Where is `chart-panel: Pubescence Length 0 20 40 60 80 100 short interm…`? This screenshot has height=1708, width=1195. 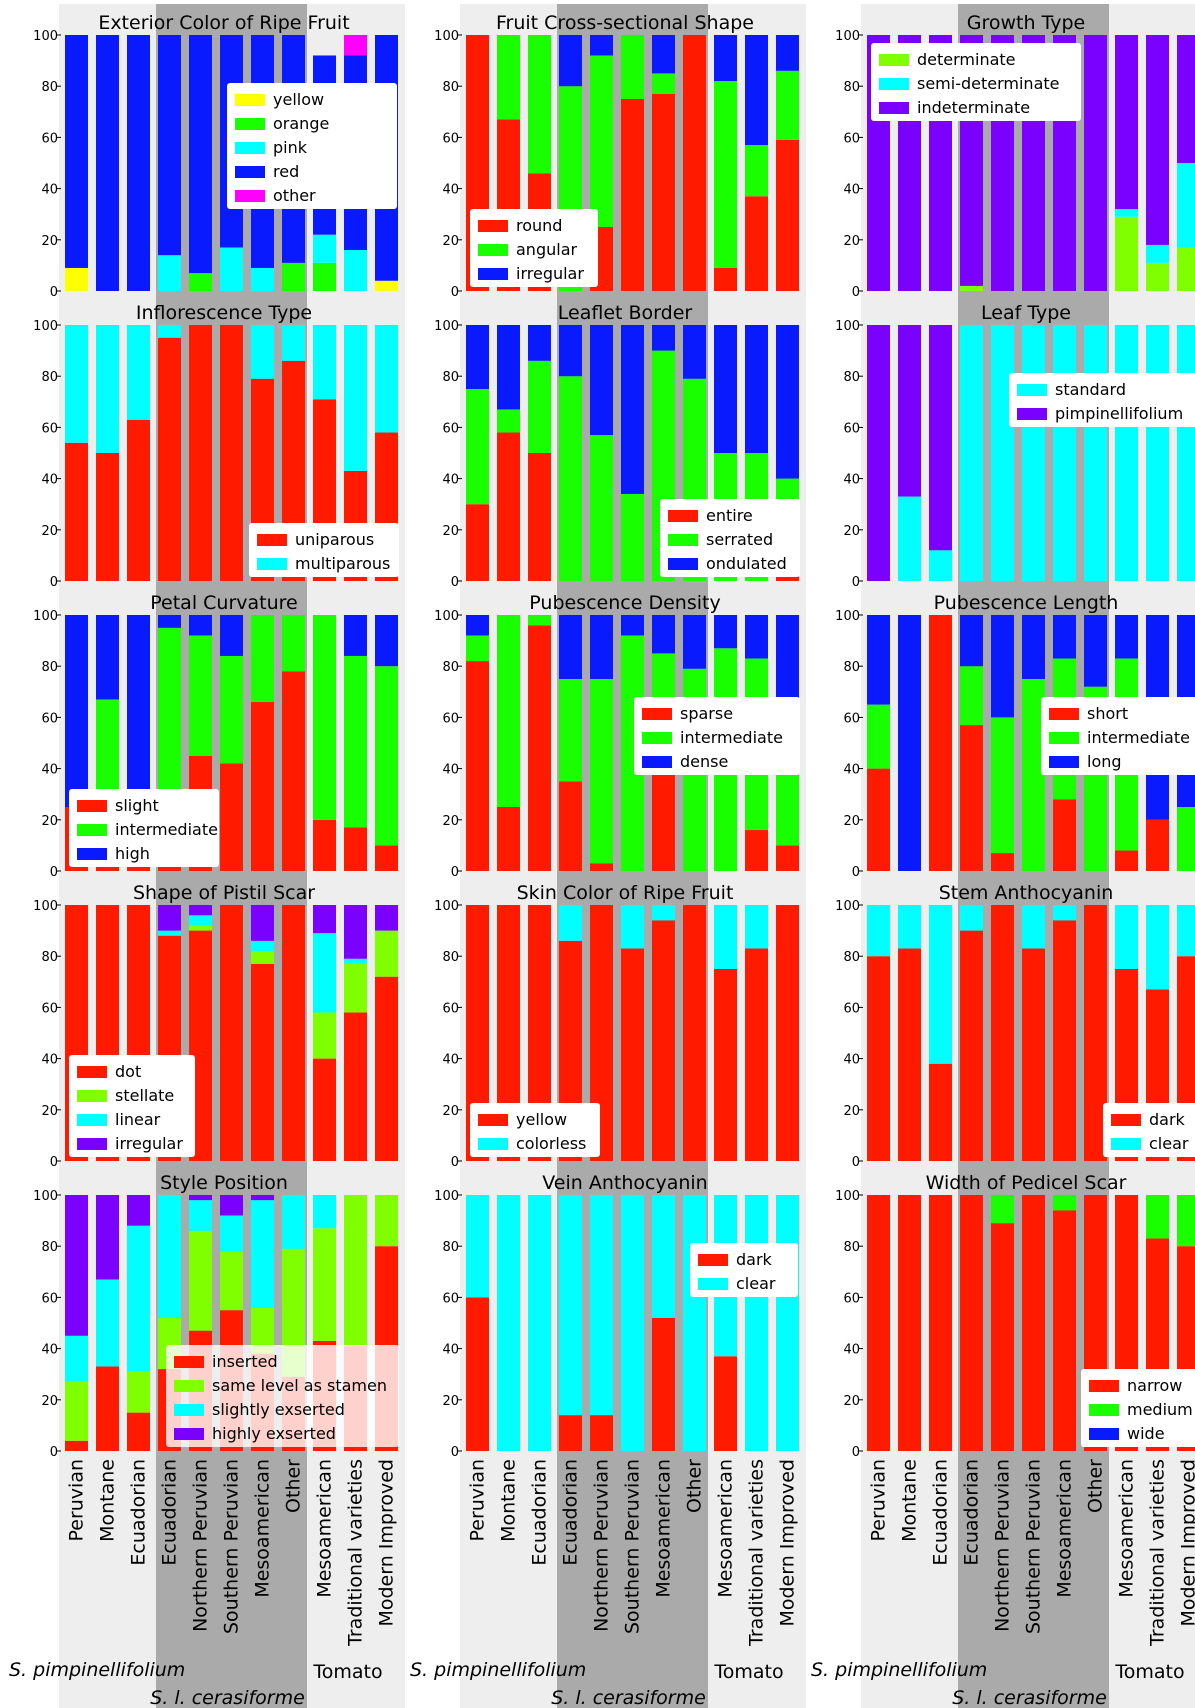
chart-panel: Pubescence Length 0 20 40 60 80 100 short interm… is located at coordinates (1015, 736).